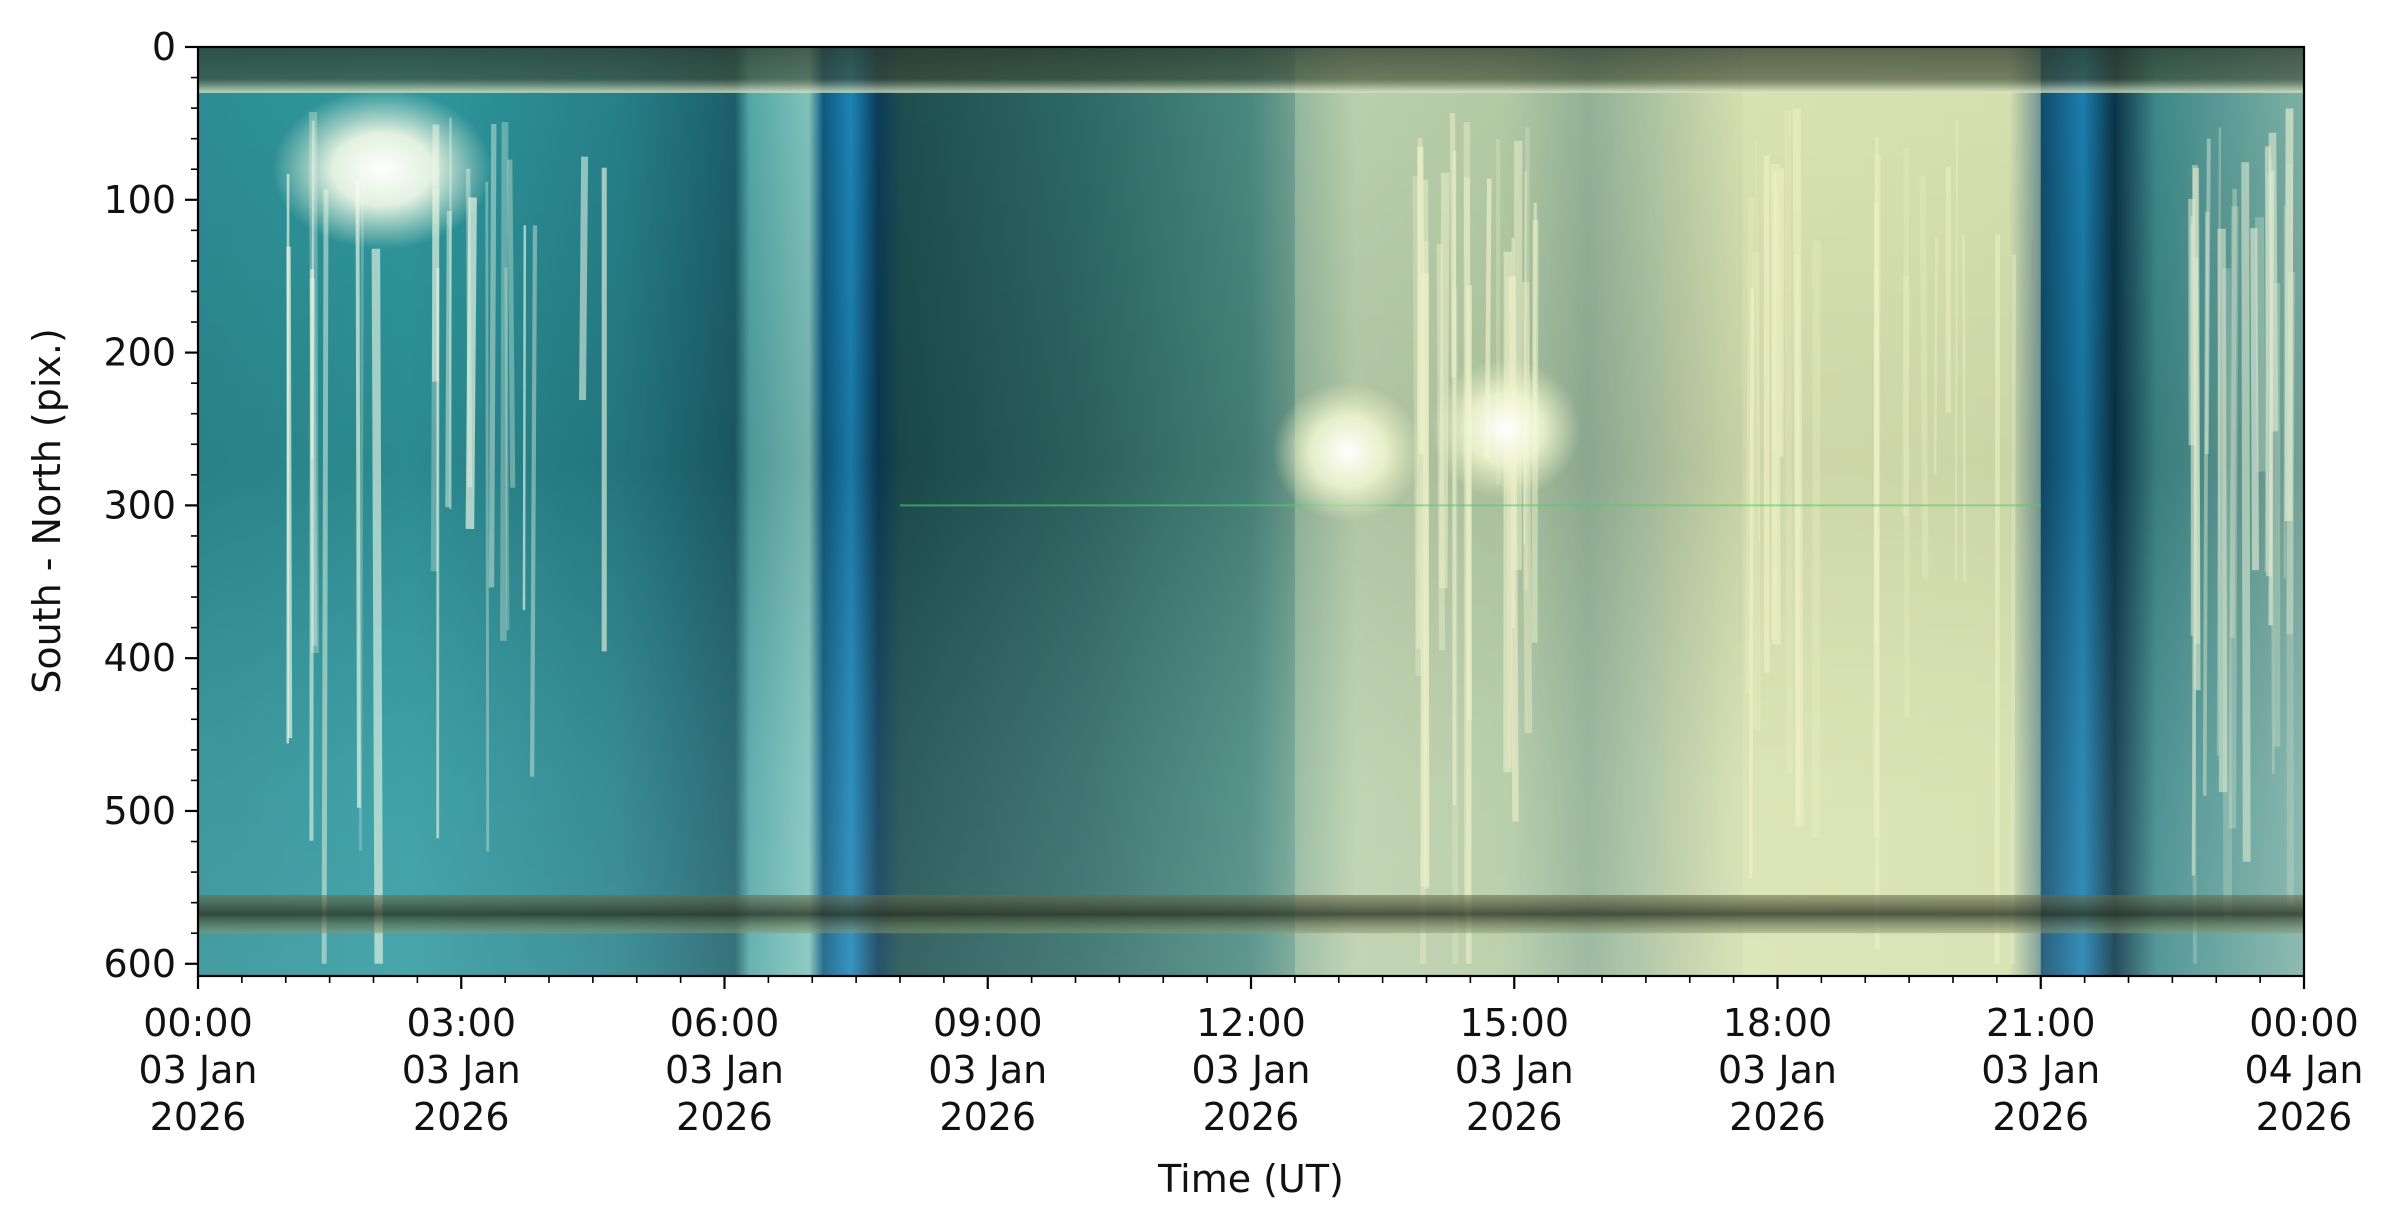 This screenshot has width=2385, height=1227. I want to click on x-tick-label: 21:00, so click(2041, 1023).